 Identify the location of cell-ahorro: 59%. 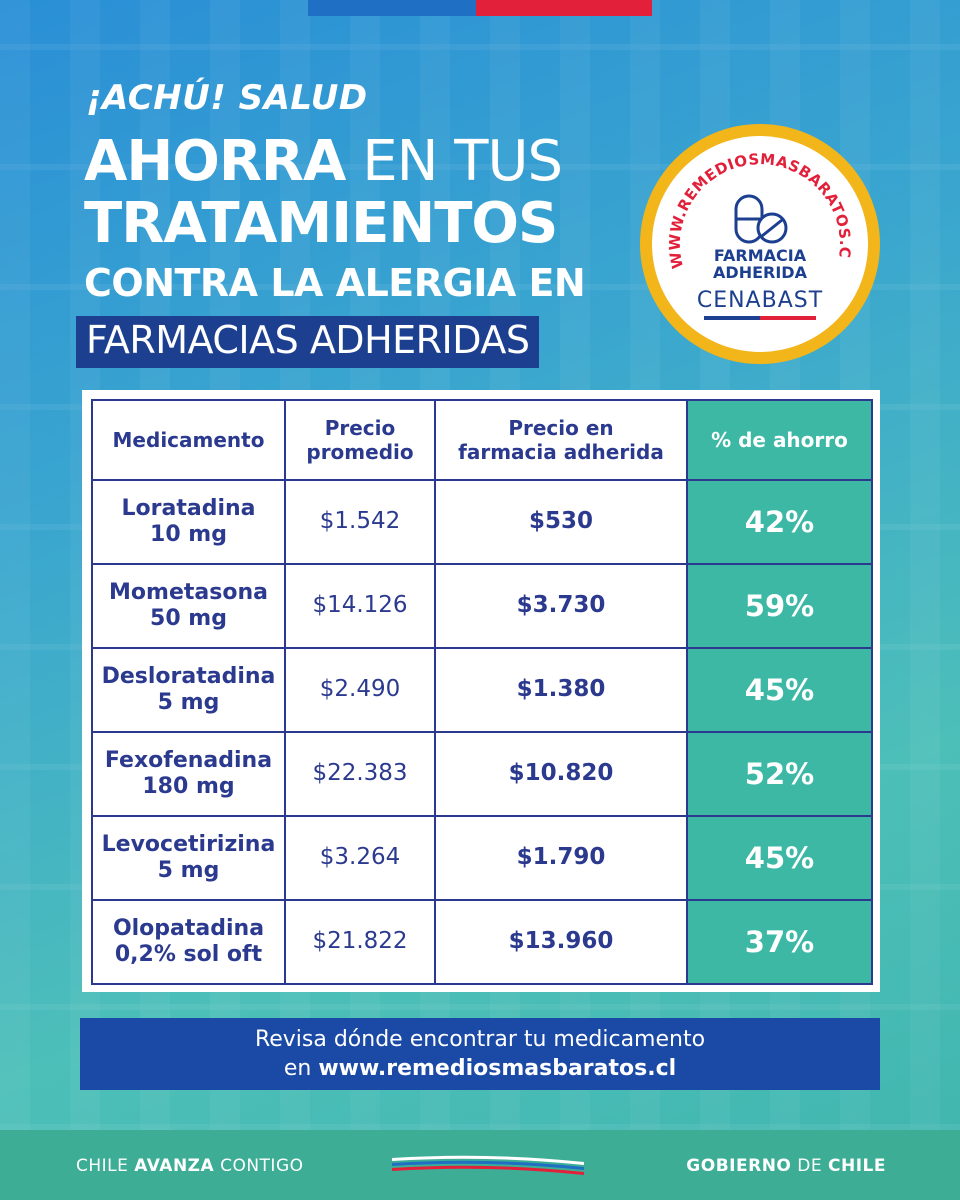
(779, 606).